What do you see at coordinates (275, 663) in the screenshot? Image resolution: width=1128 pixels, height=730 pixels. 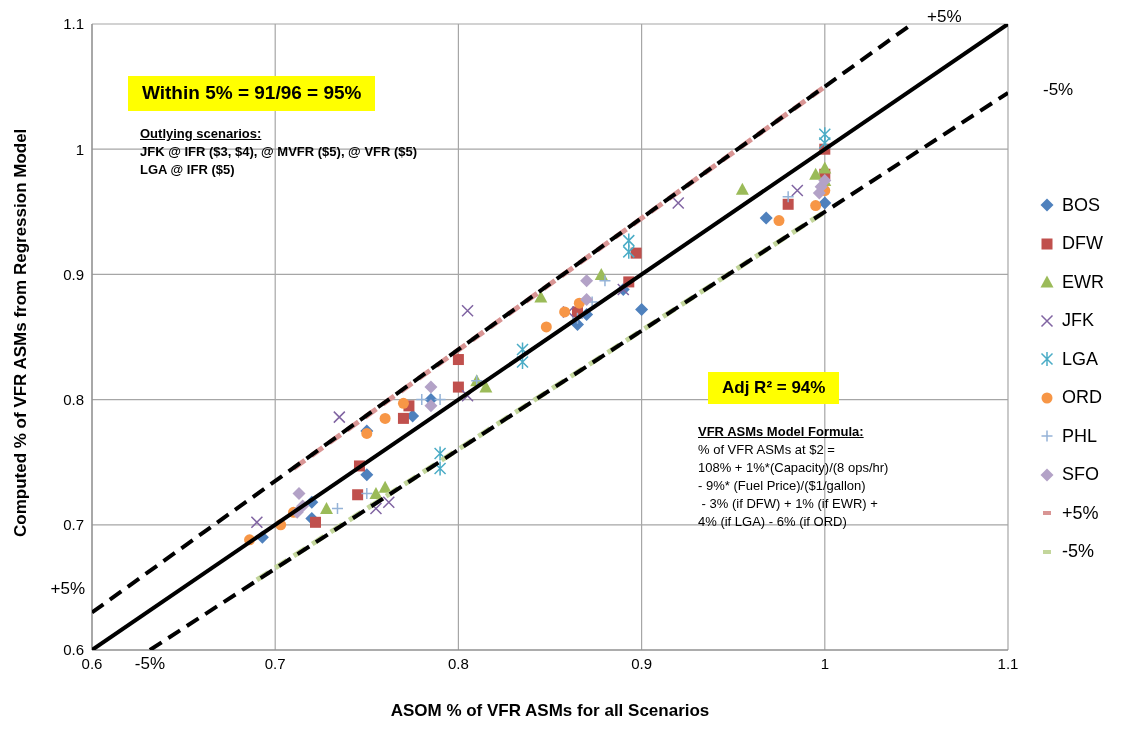 I see `x-tick-label: 0.7` at bounding box center [275, 663].